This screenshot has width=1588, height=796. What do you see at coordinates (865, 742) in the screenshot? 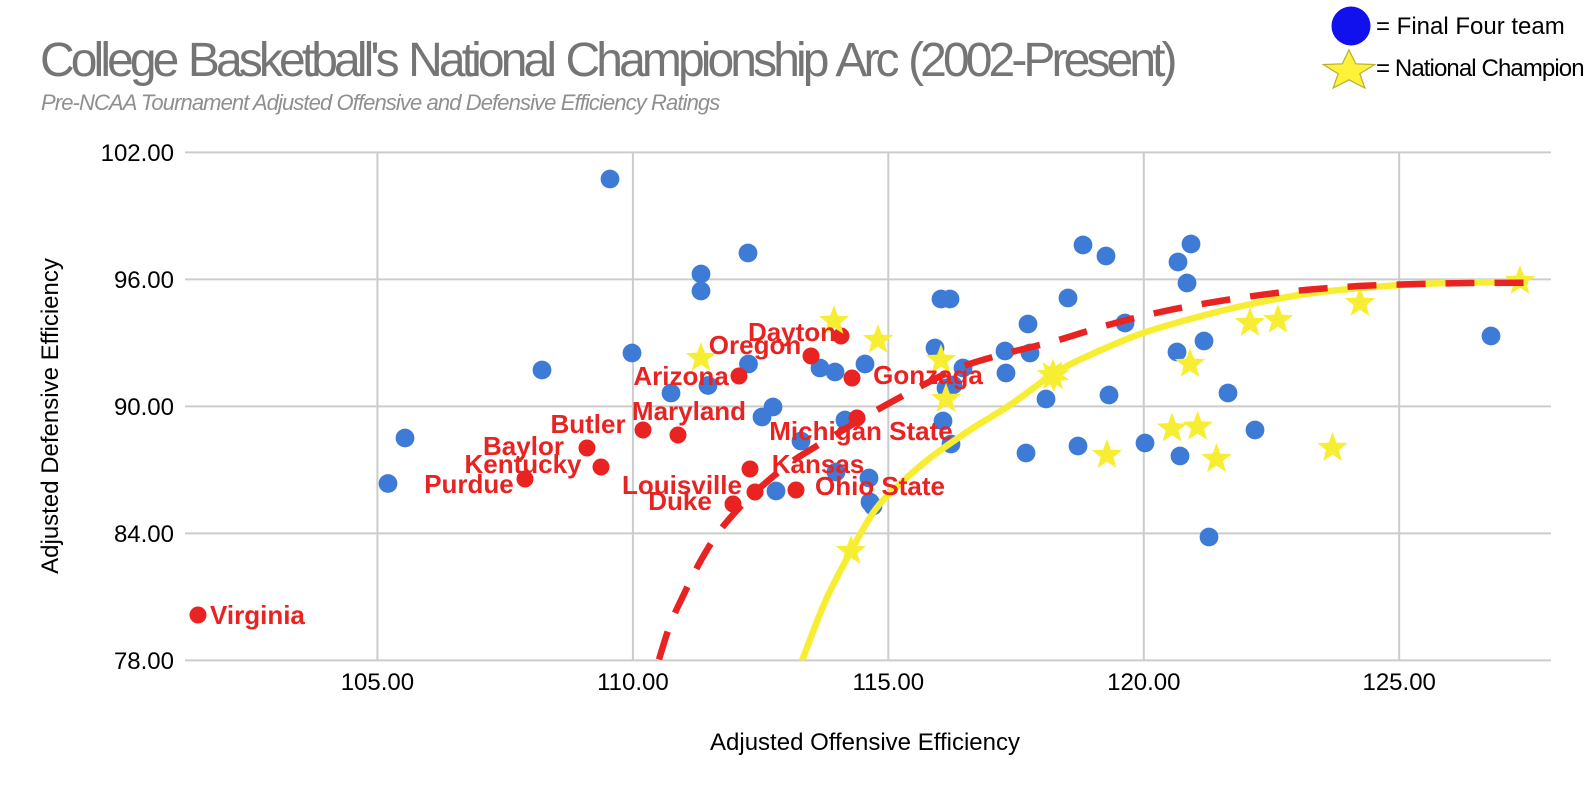
I see `svg-text: Adjusted Offensive Efficiency` at bounding box center [865, 742].